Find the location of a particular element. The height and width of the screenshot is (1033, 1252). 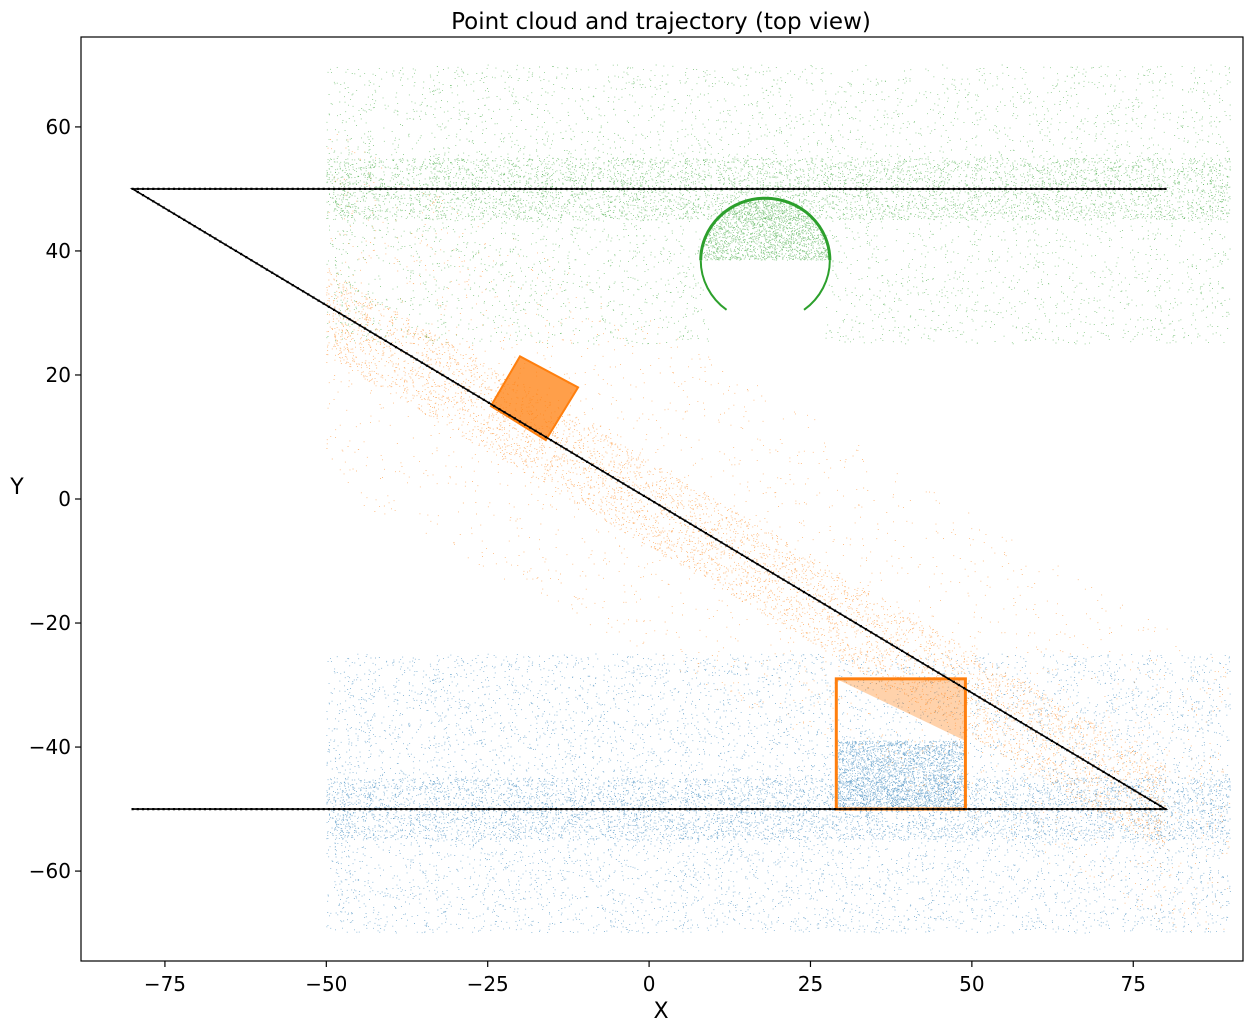

orange-square-fill is located at coordinates (901, 709).